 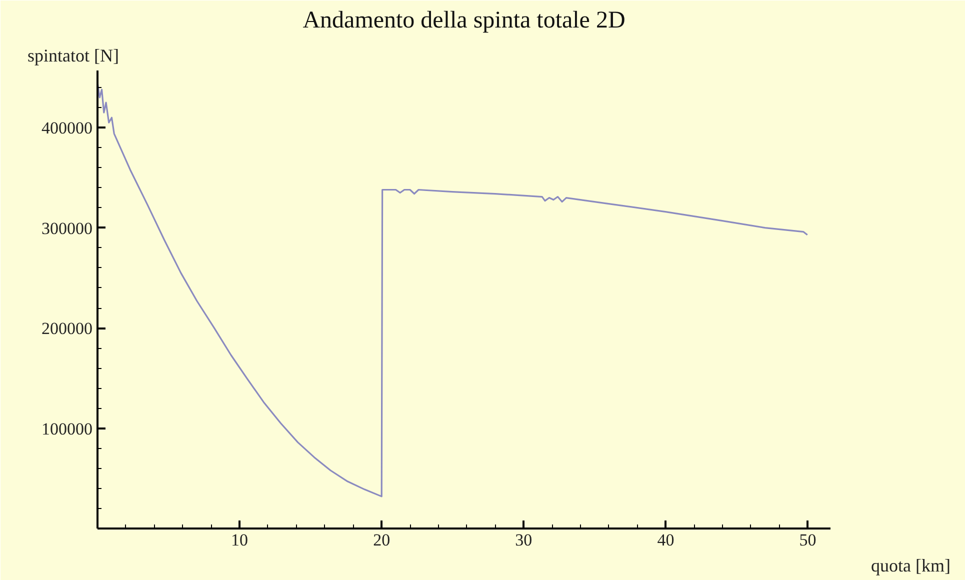 What do you see at coordinates (911, 566) in the screenshot?
I see `x-axis-title: quota [km]` at bounding box center [911, 566].